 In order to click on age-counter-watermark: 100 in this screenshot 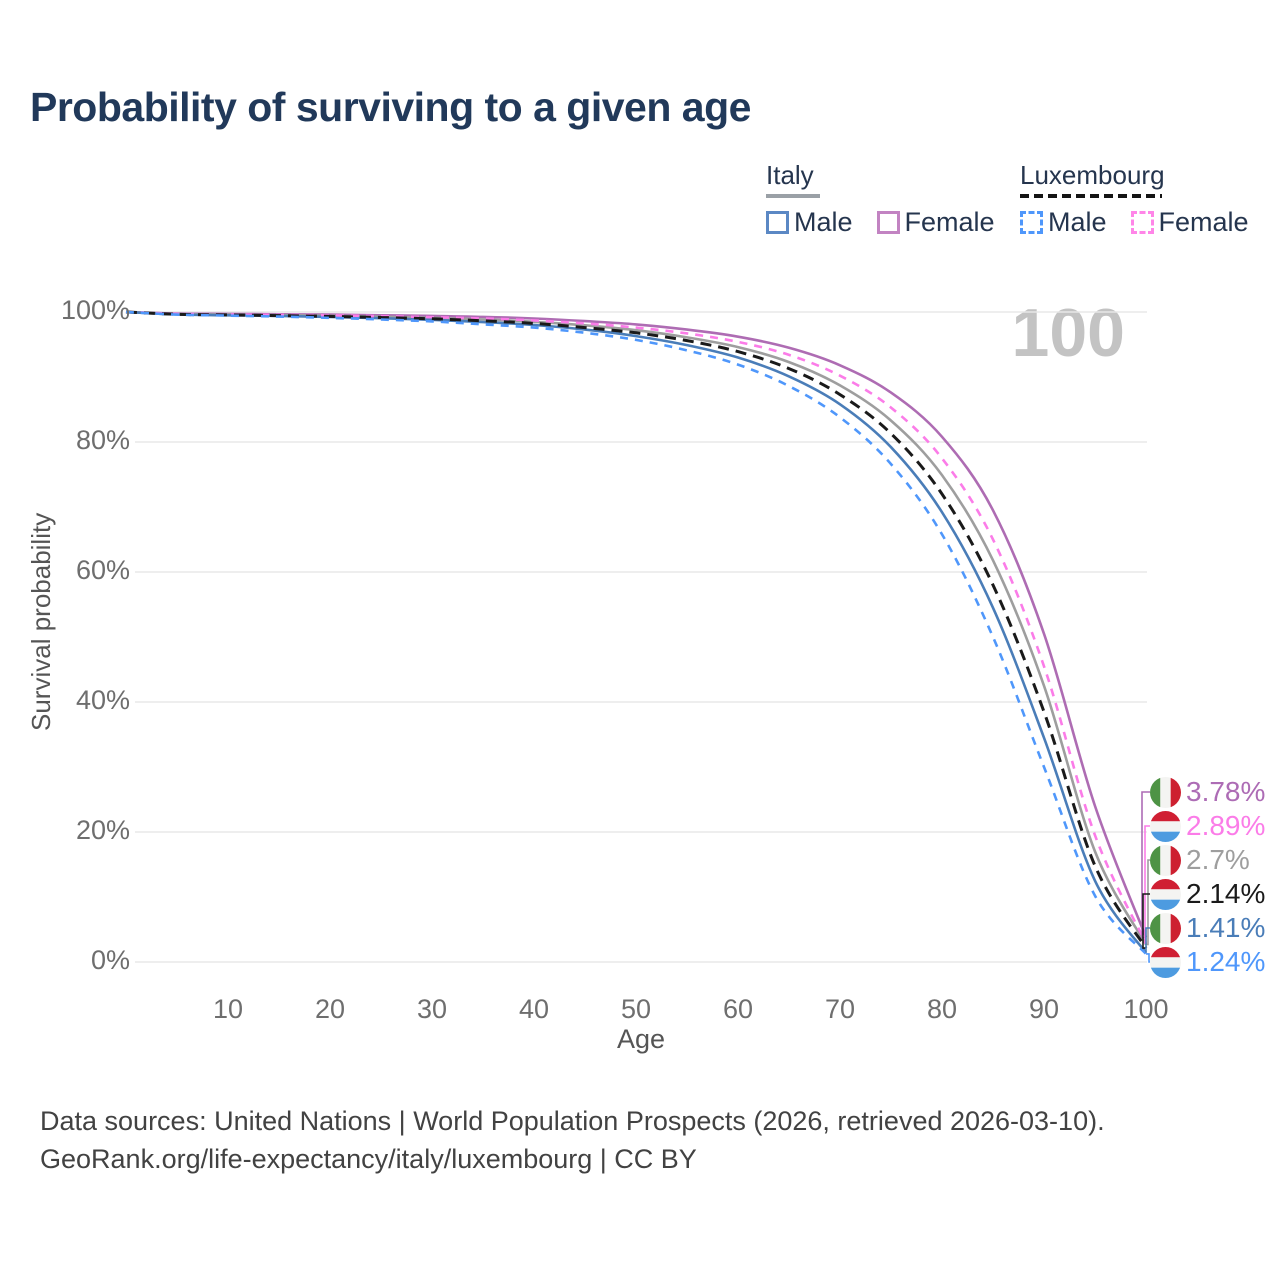, I will do `click(1068, 333)`.